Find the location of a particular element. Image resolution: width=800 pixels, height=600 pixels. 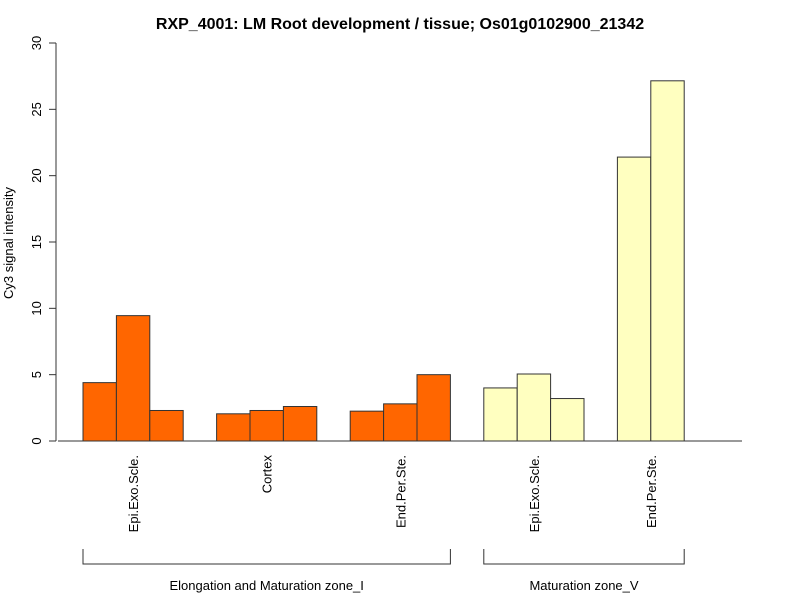

group-label: Maturation zone_V is located at coordinates (583, 585).